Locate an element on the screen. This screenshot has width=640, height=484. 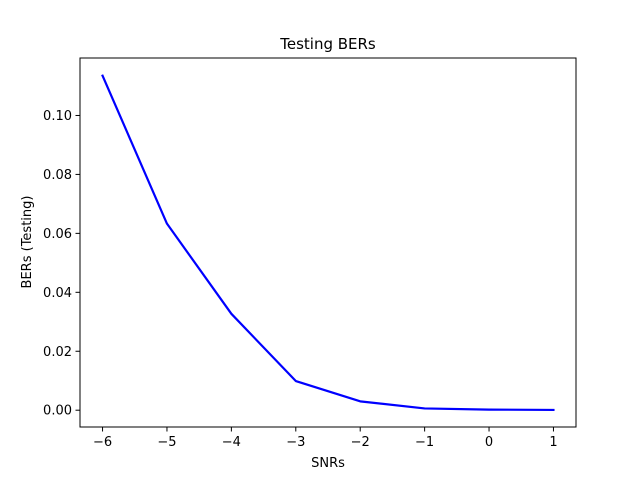
y-tick-label: 0.02 is located at coordinates (57, 352).